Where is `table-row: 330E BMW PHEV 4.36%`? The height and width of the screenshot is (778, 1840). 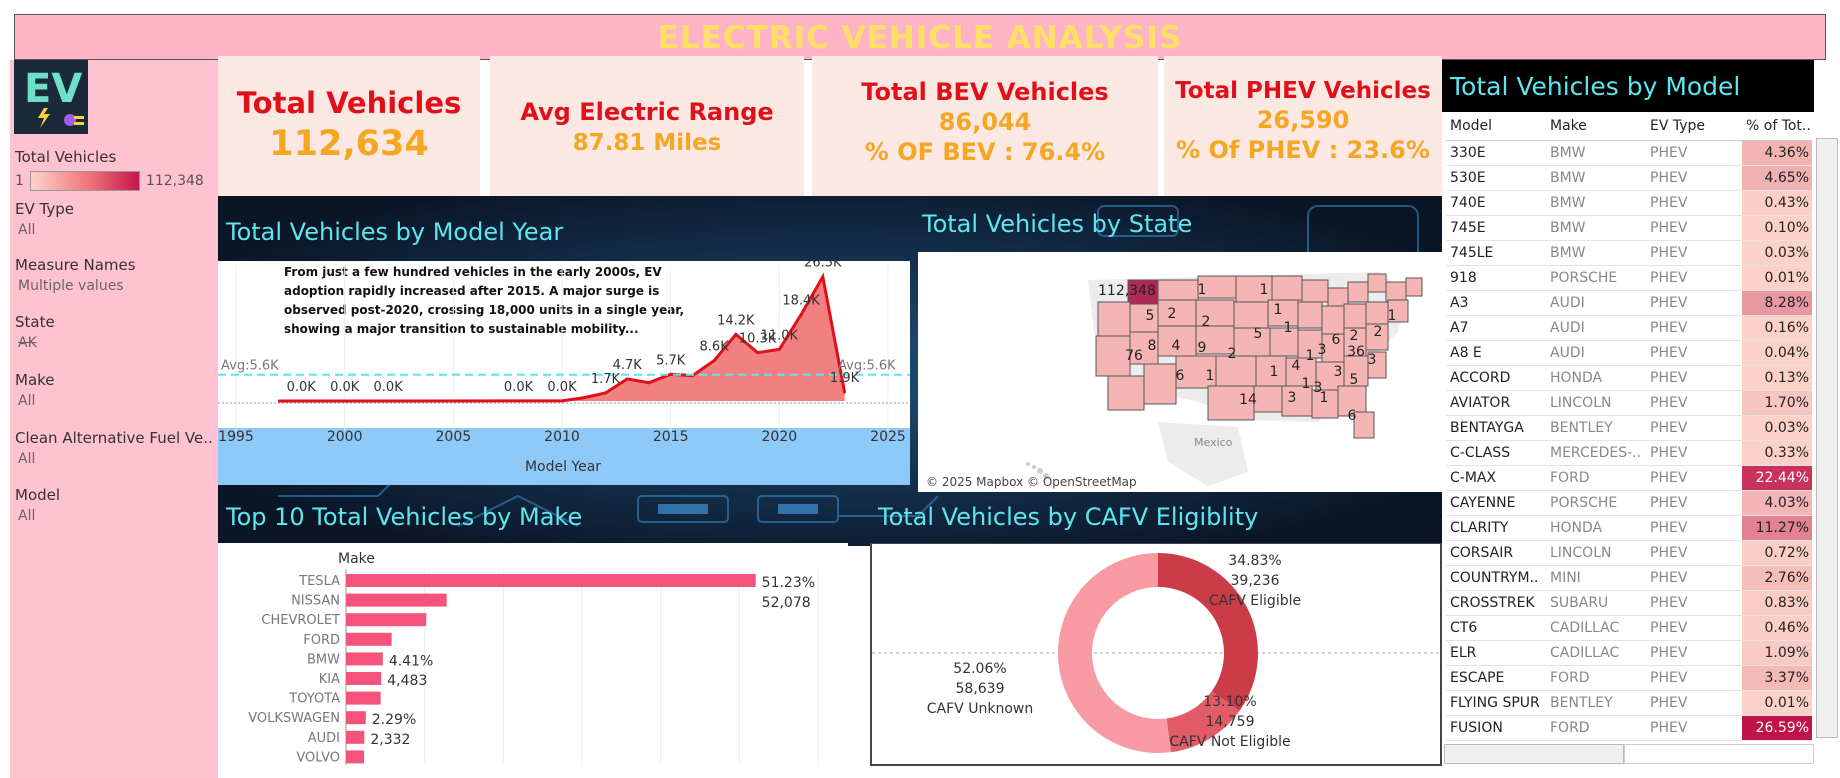
table-row: 330E BMW PHEV 4.36% is located at coordinates (1629, 153).